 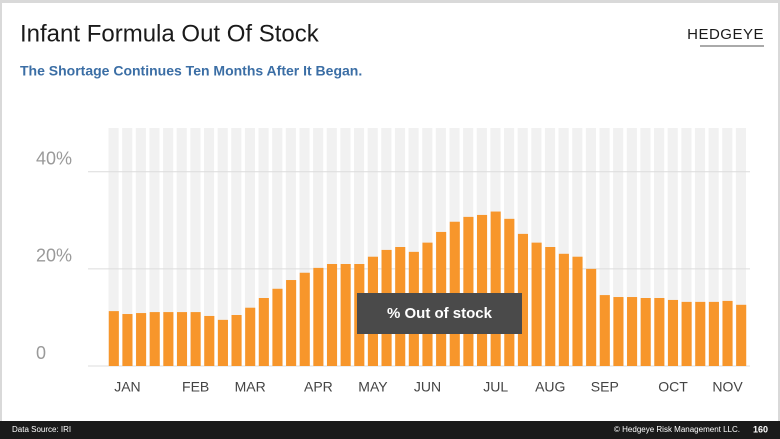 I want to click on y-tick-label: 0, so click(x=41, y=353).